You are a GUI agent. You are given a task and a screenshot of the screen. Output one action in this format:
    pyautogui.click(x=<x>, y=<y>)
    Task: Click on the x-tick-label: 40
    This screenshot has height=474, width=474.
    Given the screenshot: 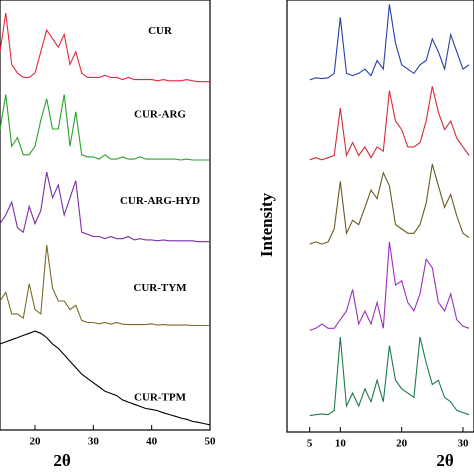 What is the action you would take?
    pyautogui.click(x=152, y=442)
    